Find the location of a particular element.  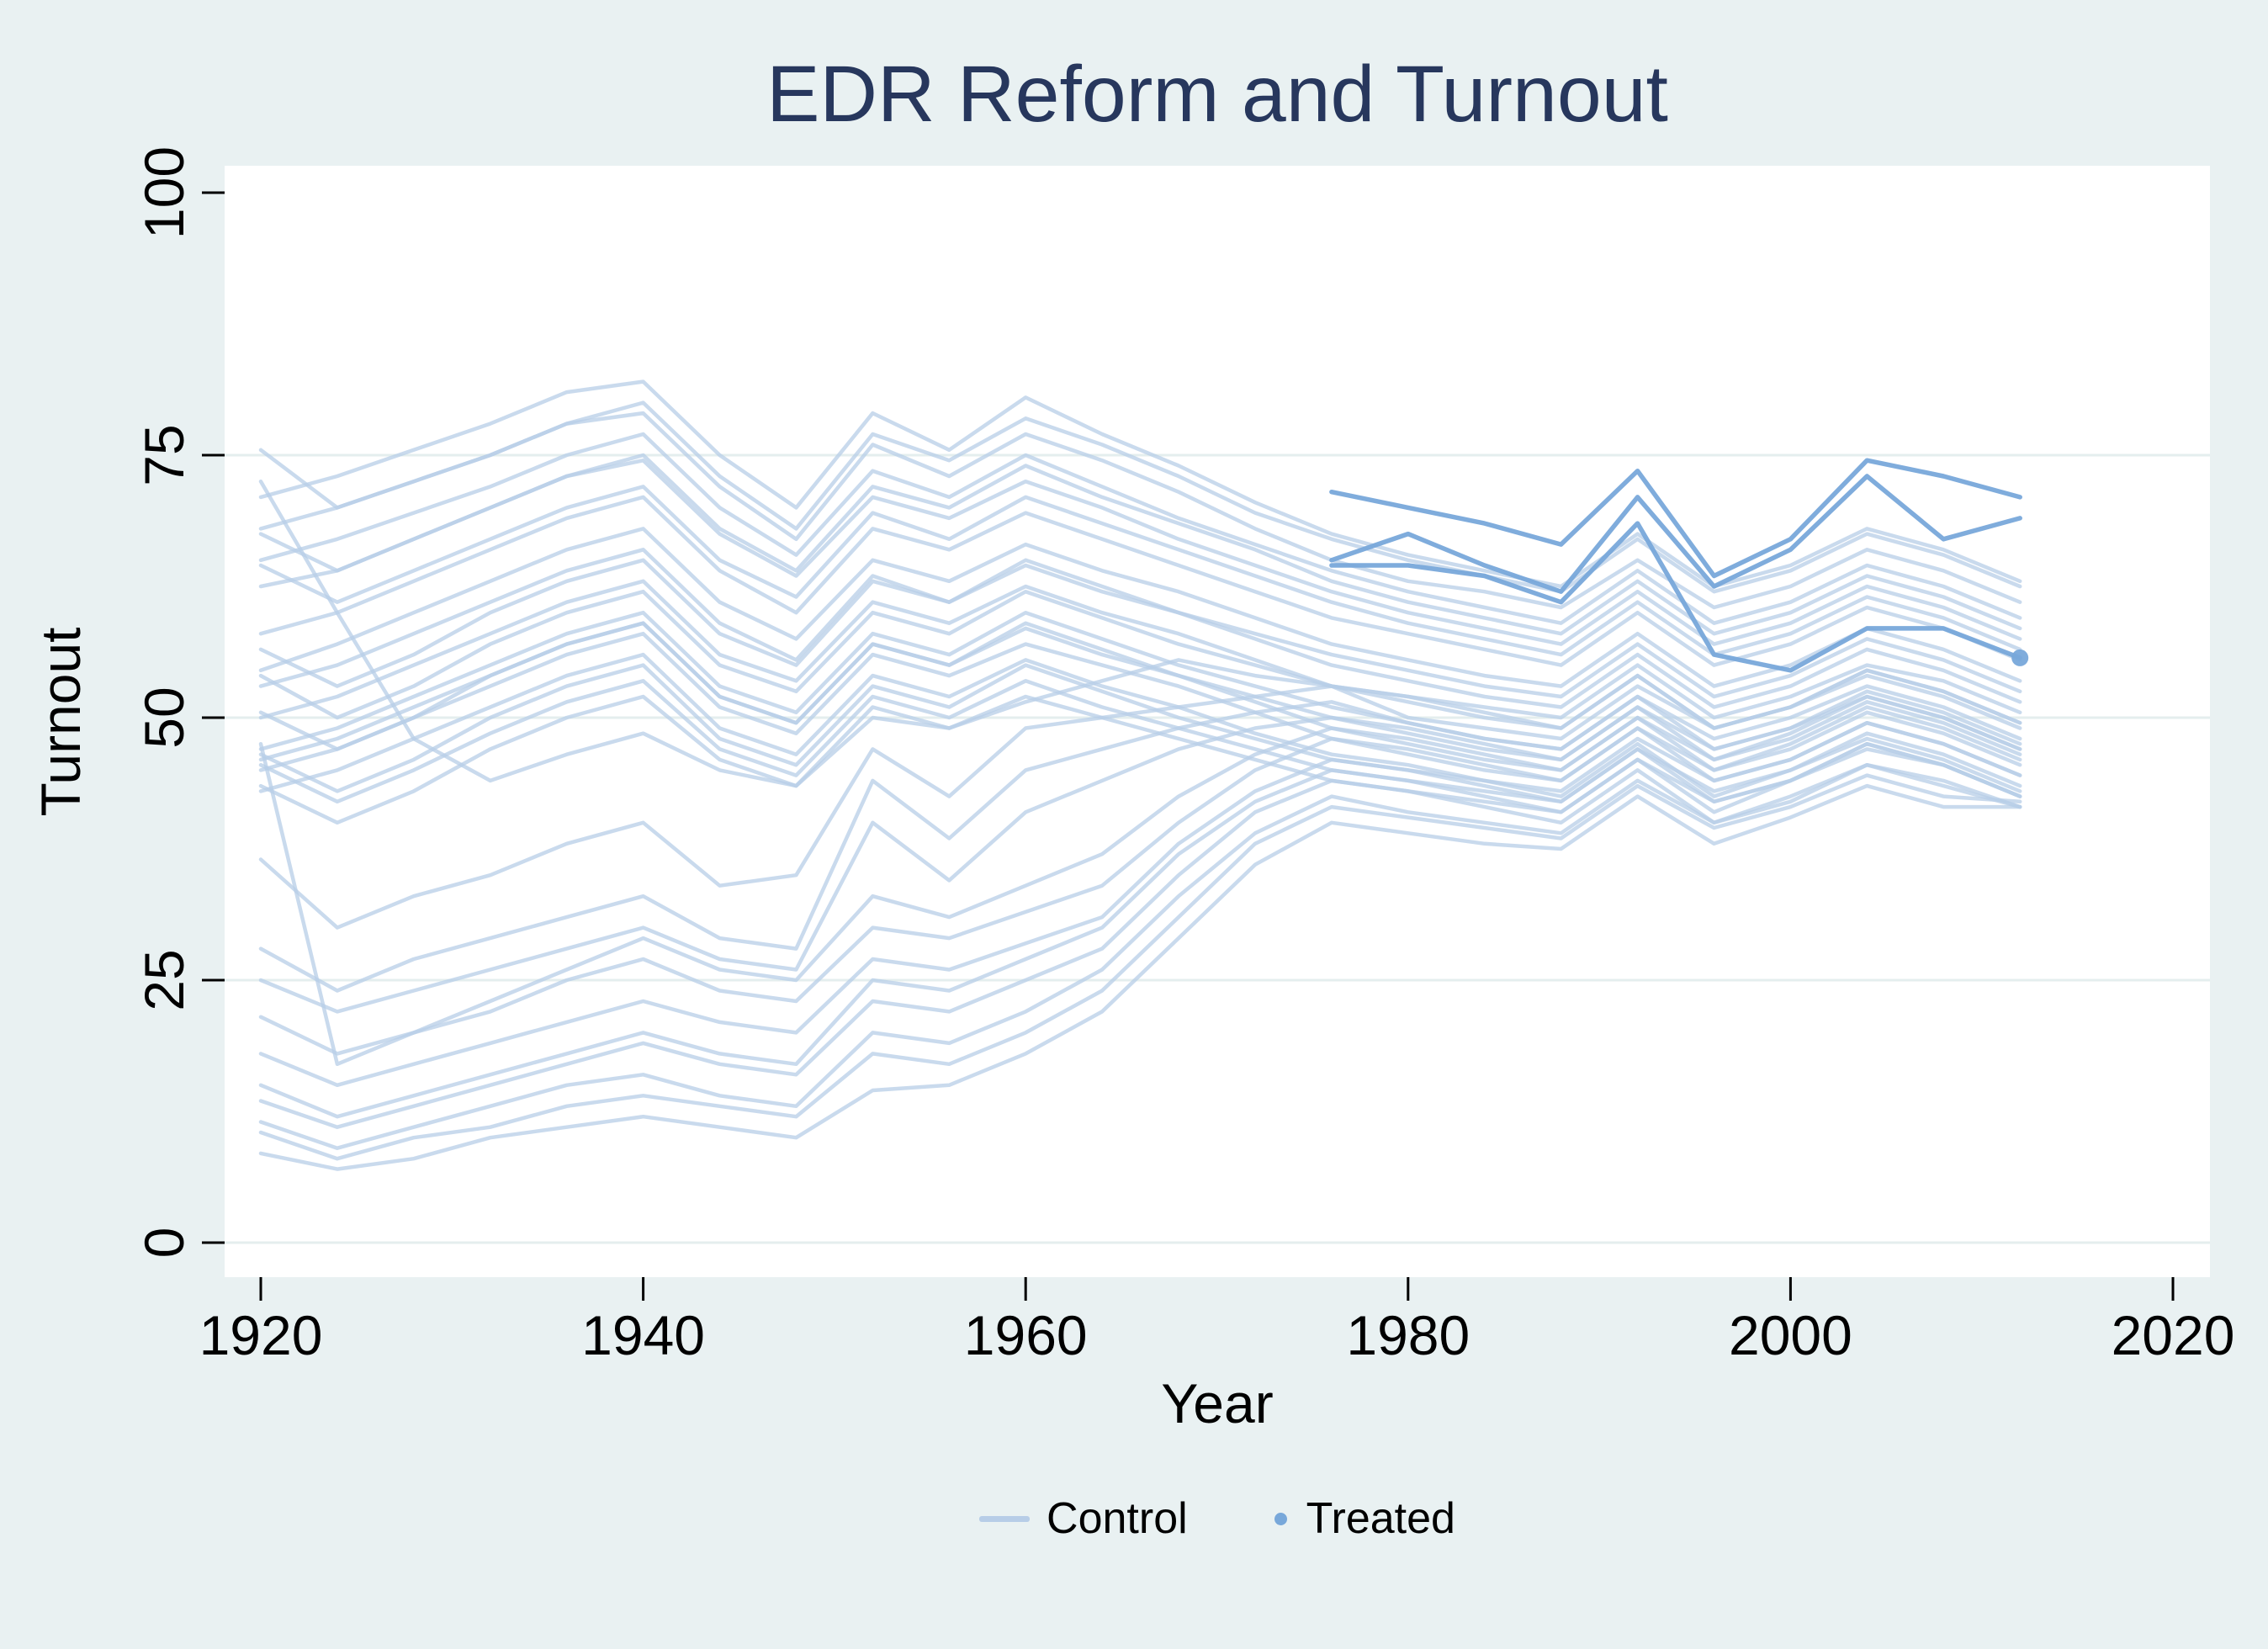

legend-treated-dot-marker is located at coordinates (1280, 1518).